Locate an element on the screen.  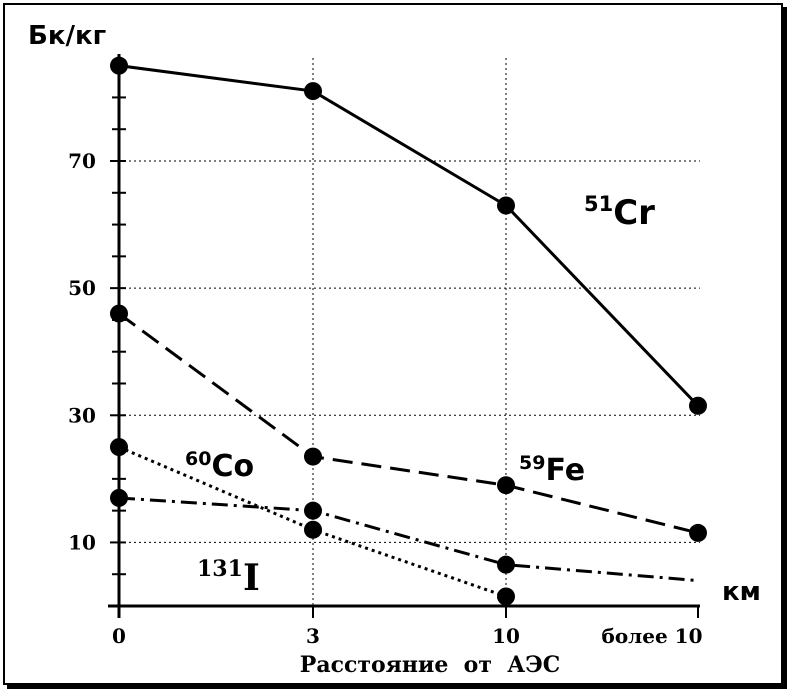
series-label-fe: 59Fe is located at coordinates (552, 470).